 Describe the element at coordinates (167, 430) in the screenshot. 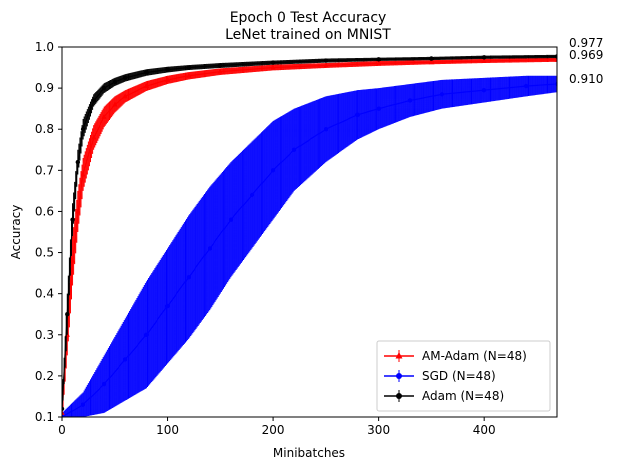

I see `x-tick-label: 100` at that location.